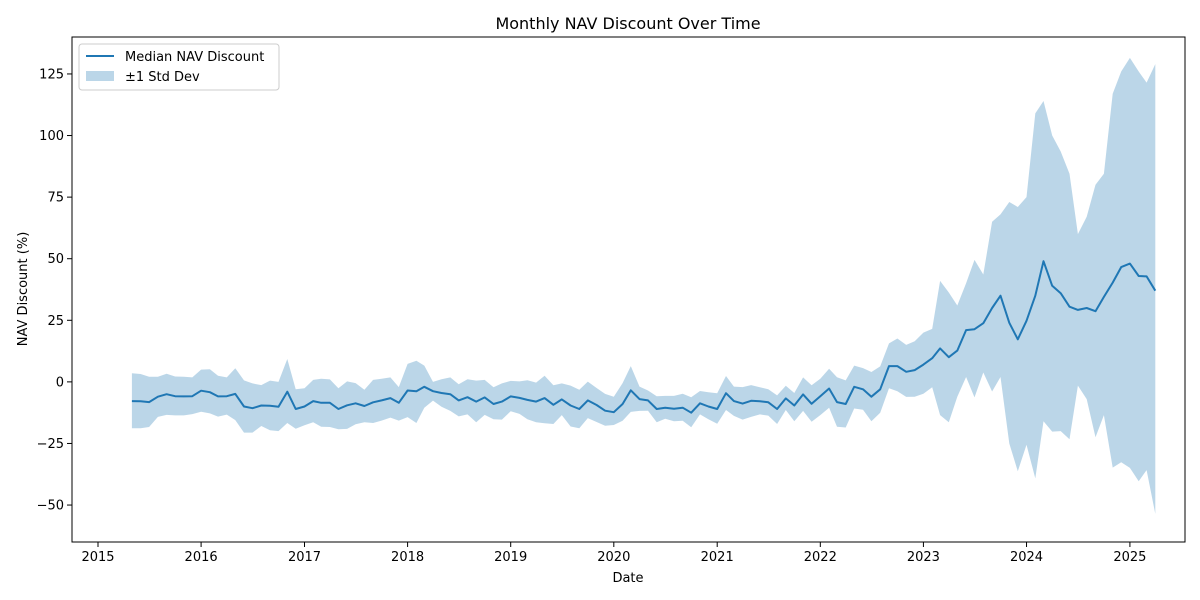 Image resolution: width=1200 pixels, height=600 pixels. I want to click on y-tick-label: 125, so click(51, 74).